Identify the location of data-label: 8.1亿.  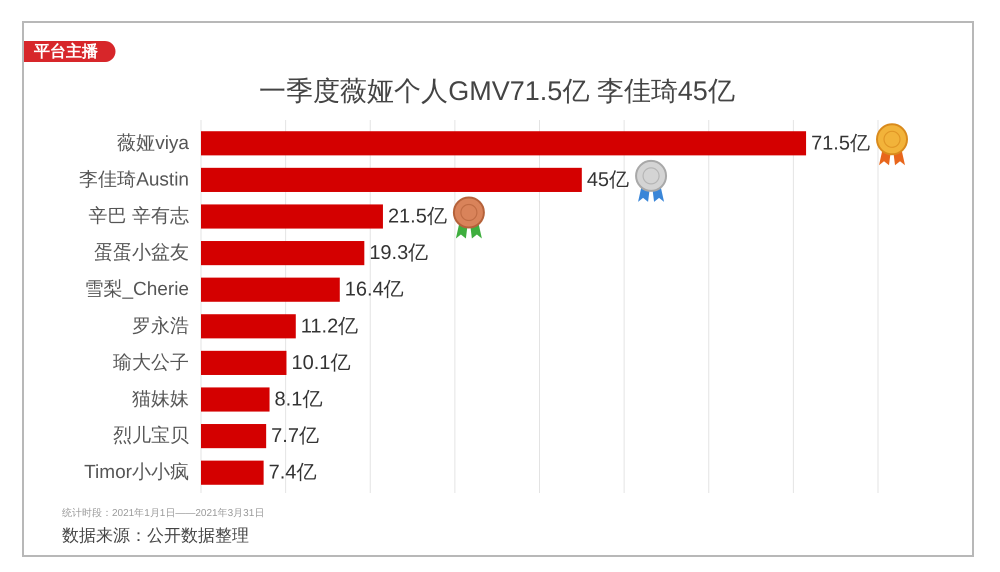
(298, 399).